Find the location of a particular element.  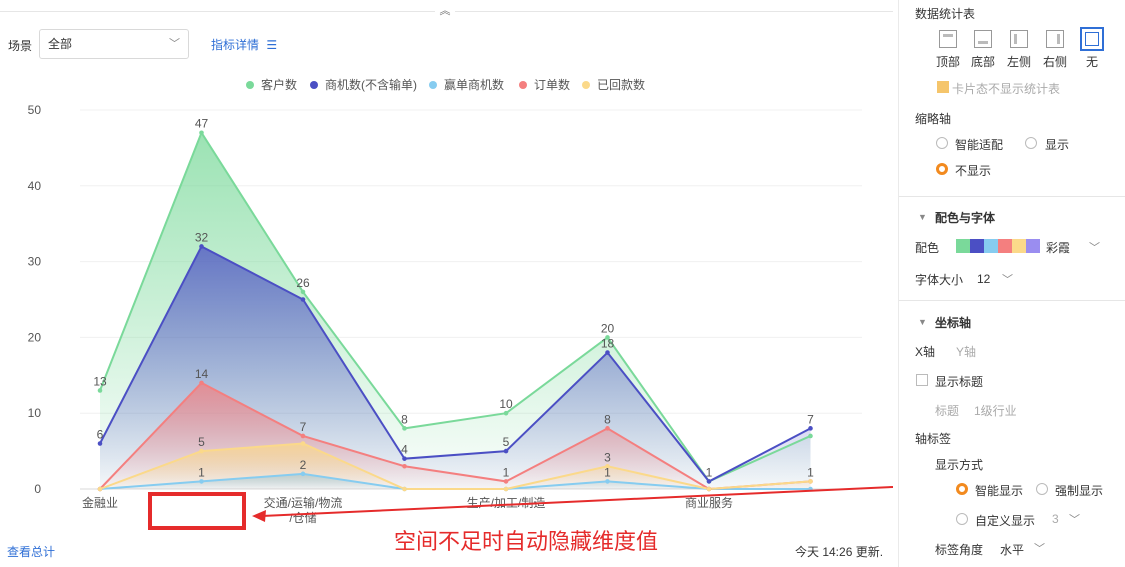

custom-count-value: 3 is located at coordinates (1055, 519).